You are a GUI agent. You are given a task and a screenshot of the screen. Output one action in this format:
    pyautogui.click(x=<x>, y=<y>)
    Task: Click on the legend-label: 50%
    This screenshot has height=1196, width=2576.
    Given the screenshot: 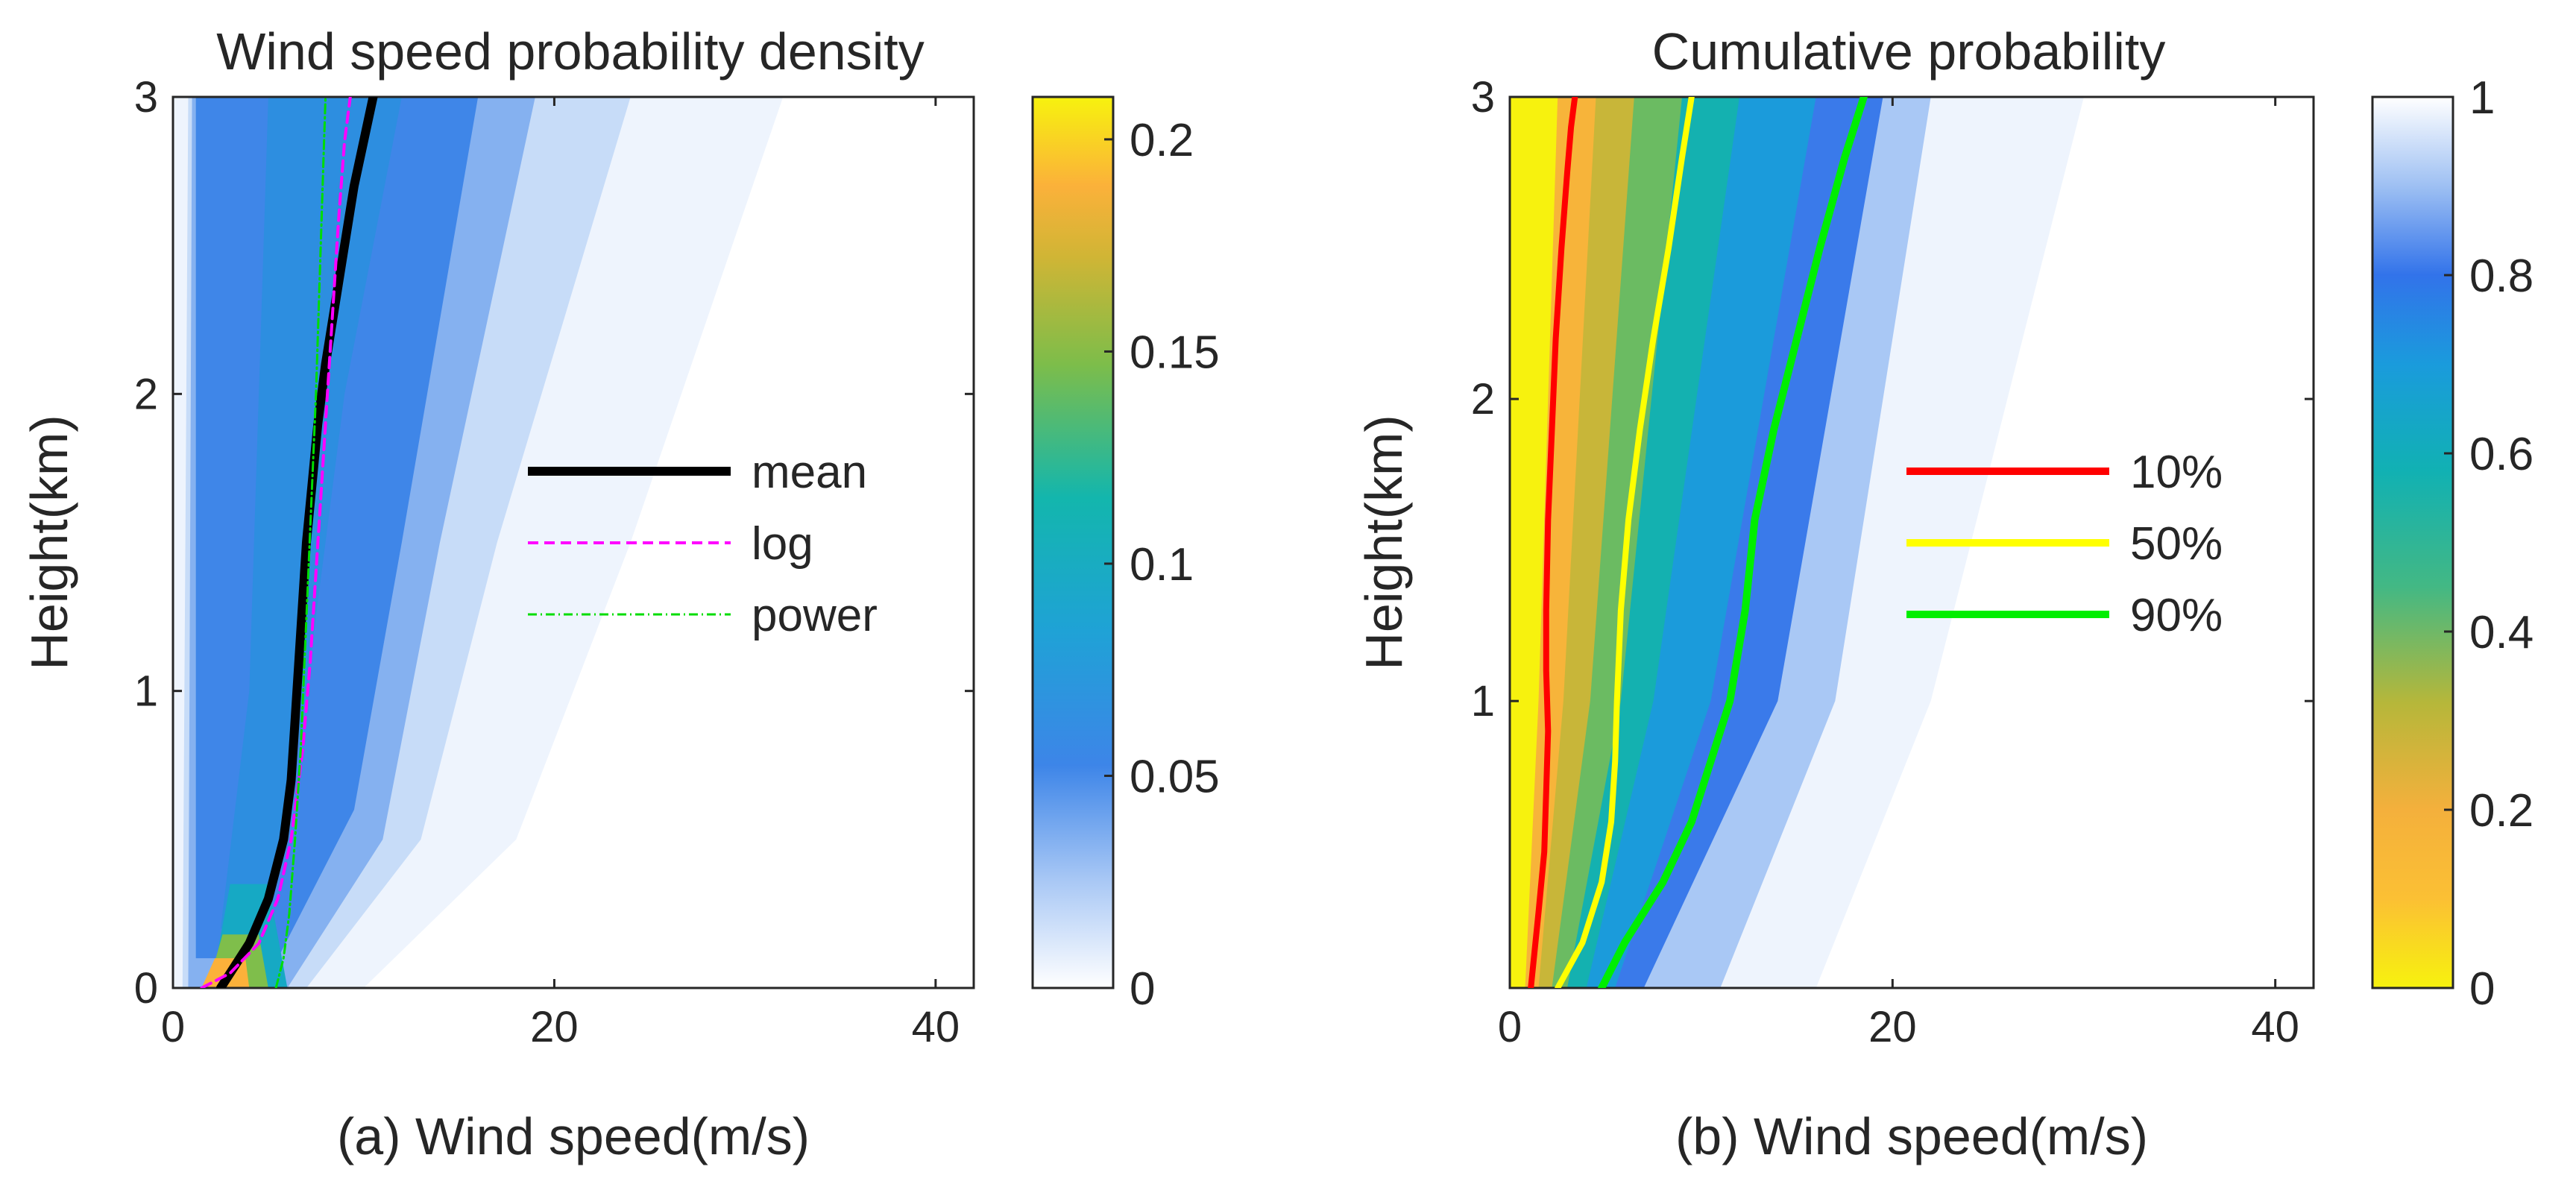 What is the action you would take?
    pyautogui.click(x=2176, y=544)
    